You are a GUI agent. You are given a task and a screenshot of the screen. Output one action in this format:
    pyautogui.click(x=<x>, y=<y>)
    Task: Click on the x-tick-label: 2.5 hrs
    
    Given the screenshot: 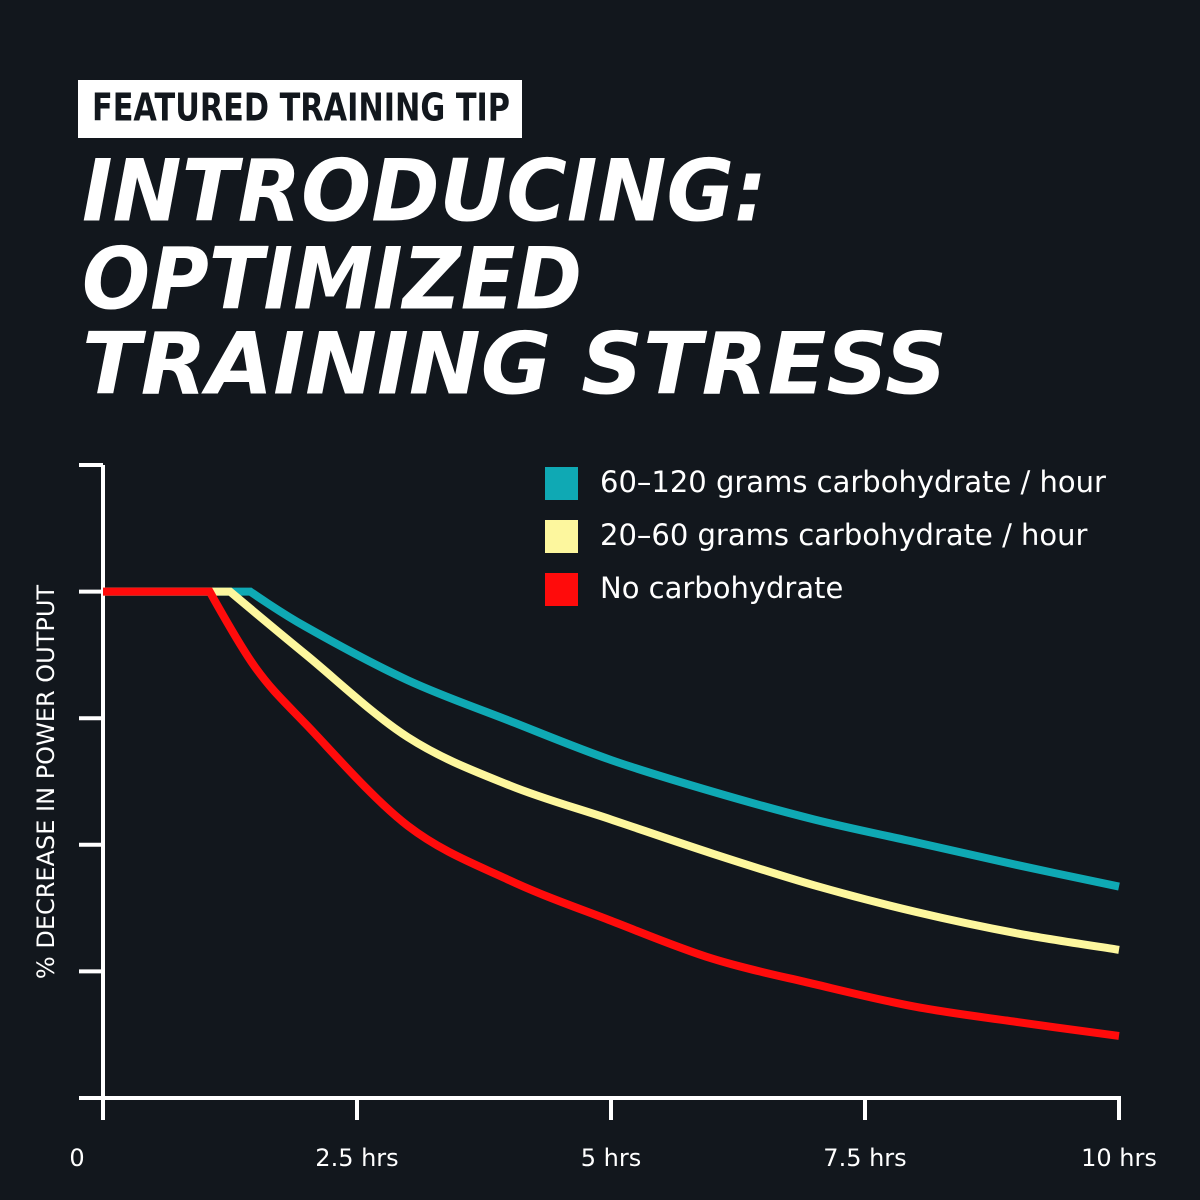 What is the action you would take?
    pyautogui.click(x=356, y=1158)
    